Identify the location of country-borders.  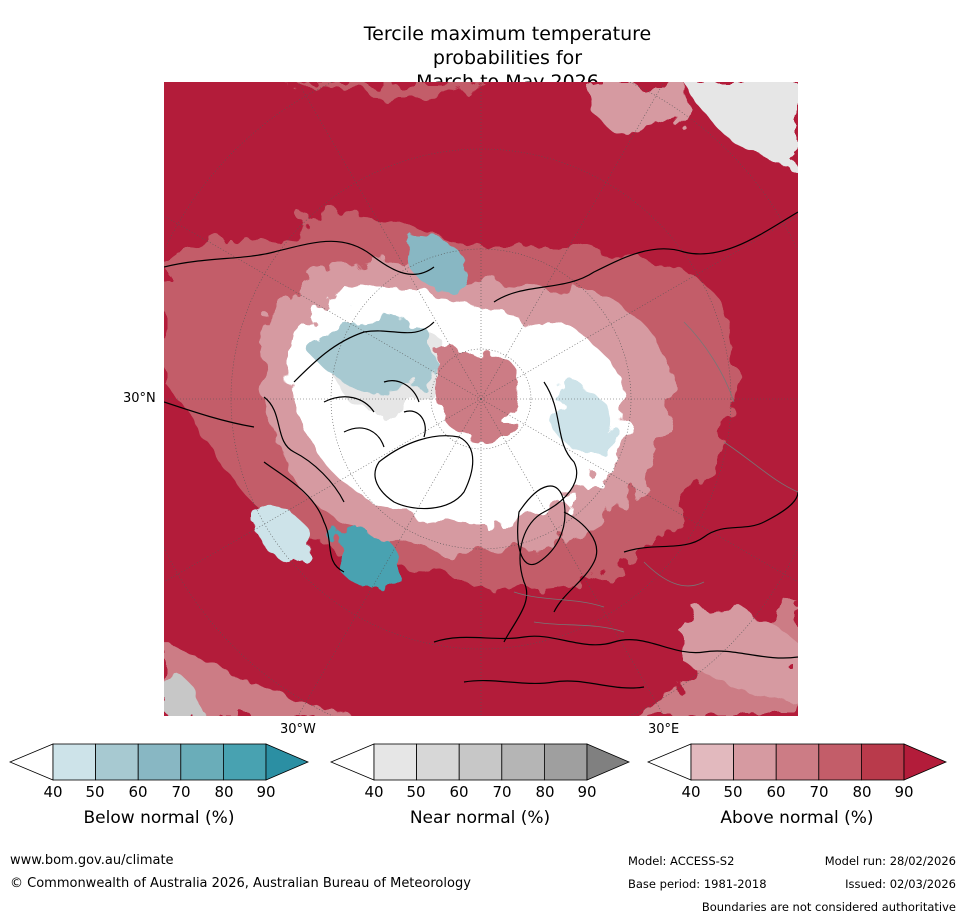
(655, 477).